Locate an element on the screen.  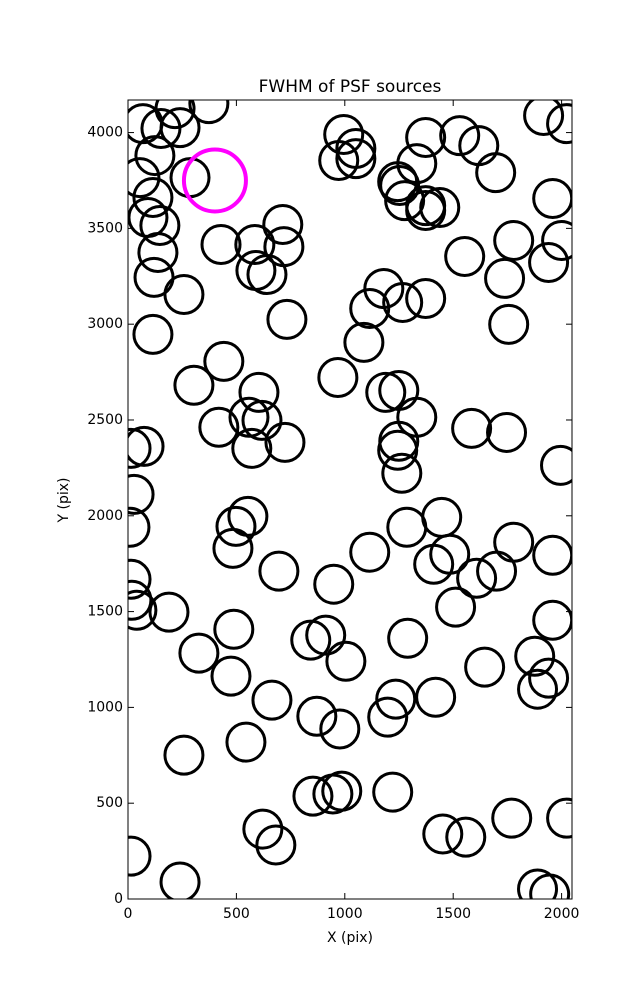
x-tick-label: 1000 is located at coordinates (345, 914).